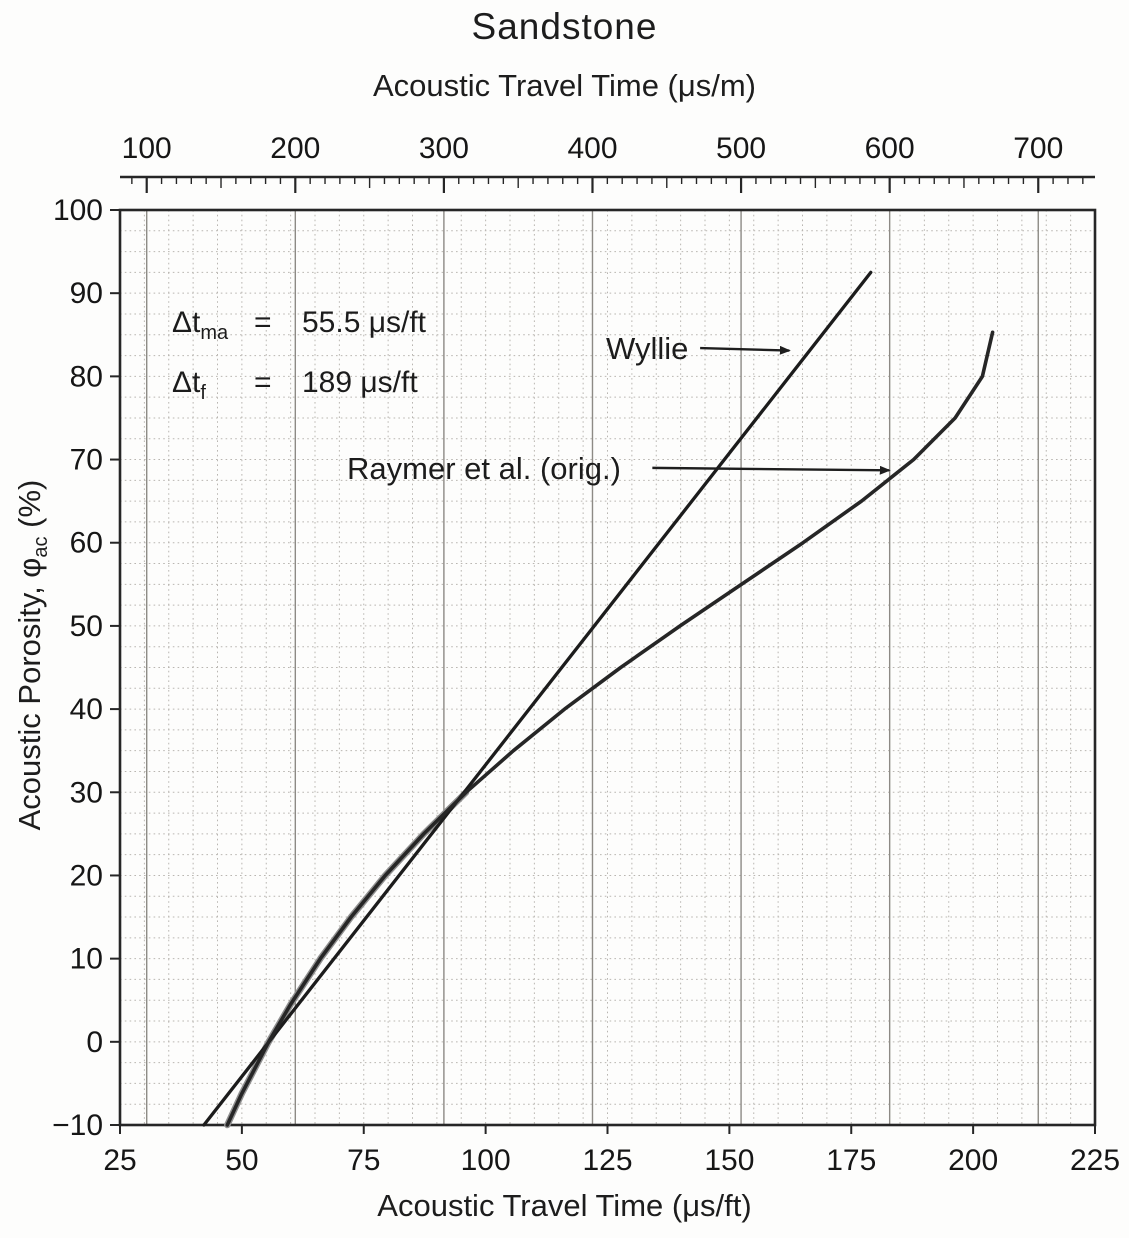  What do you see at coordinates (890, 148) in the screenshot?
I see `top-tick-label: 600` at bounding box center [890, 148].